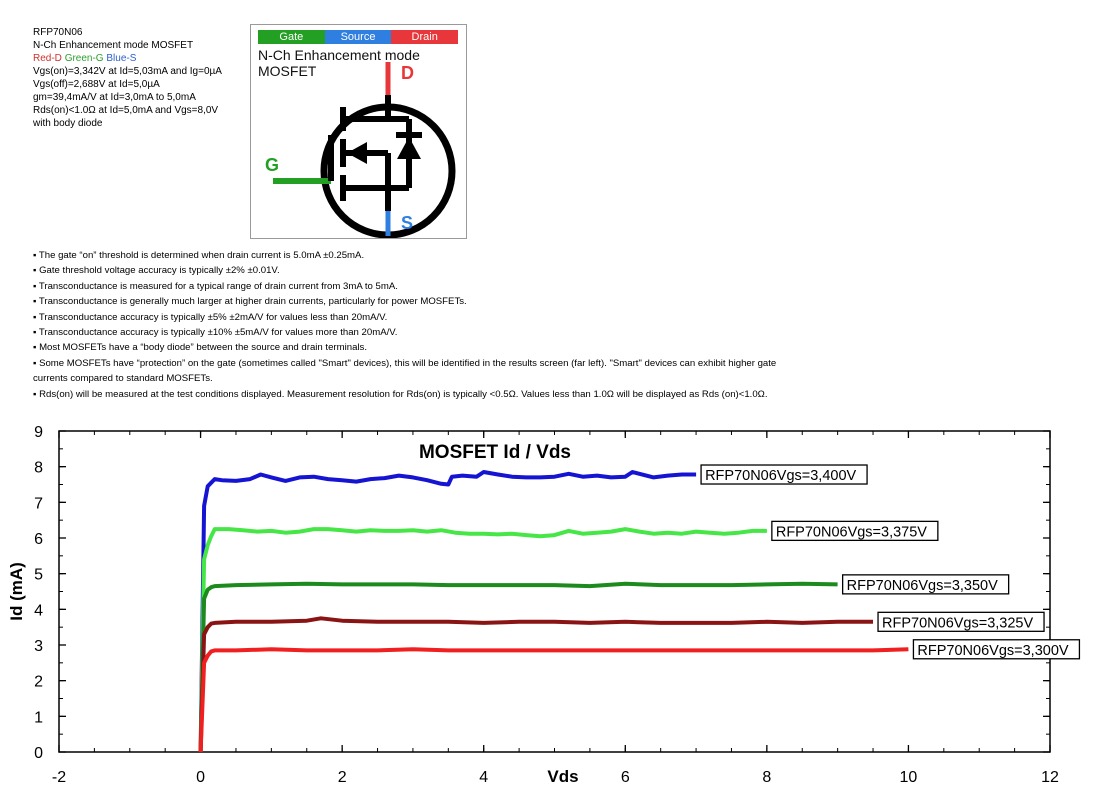  Describe the element at coordinates (291, 37) in the screenshot. I see `gate-tab: Gate` at that location.